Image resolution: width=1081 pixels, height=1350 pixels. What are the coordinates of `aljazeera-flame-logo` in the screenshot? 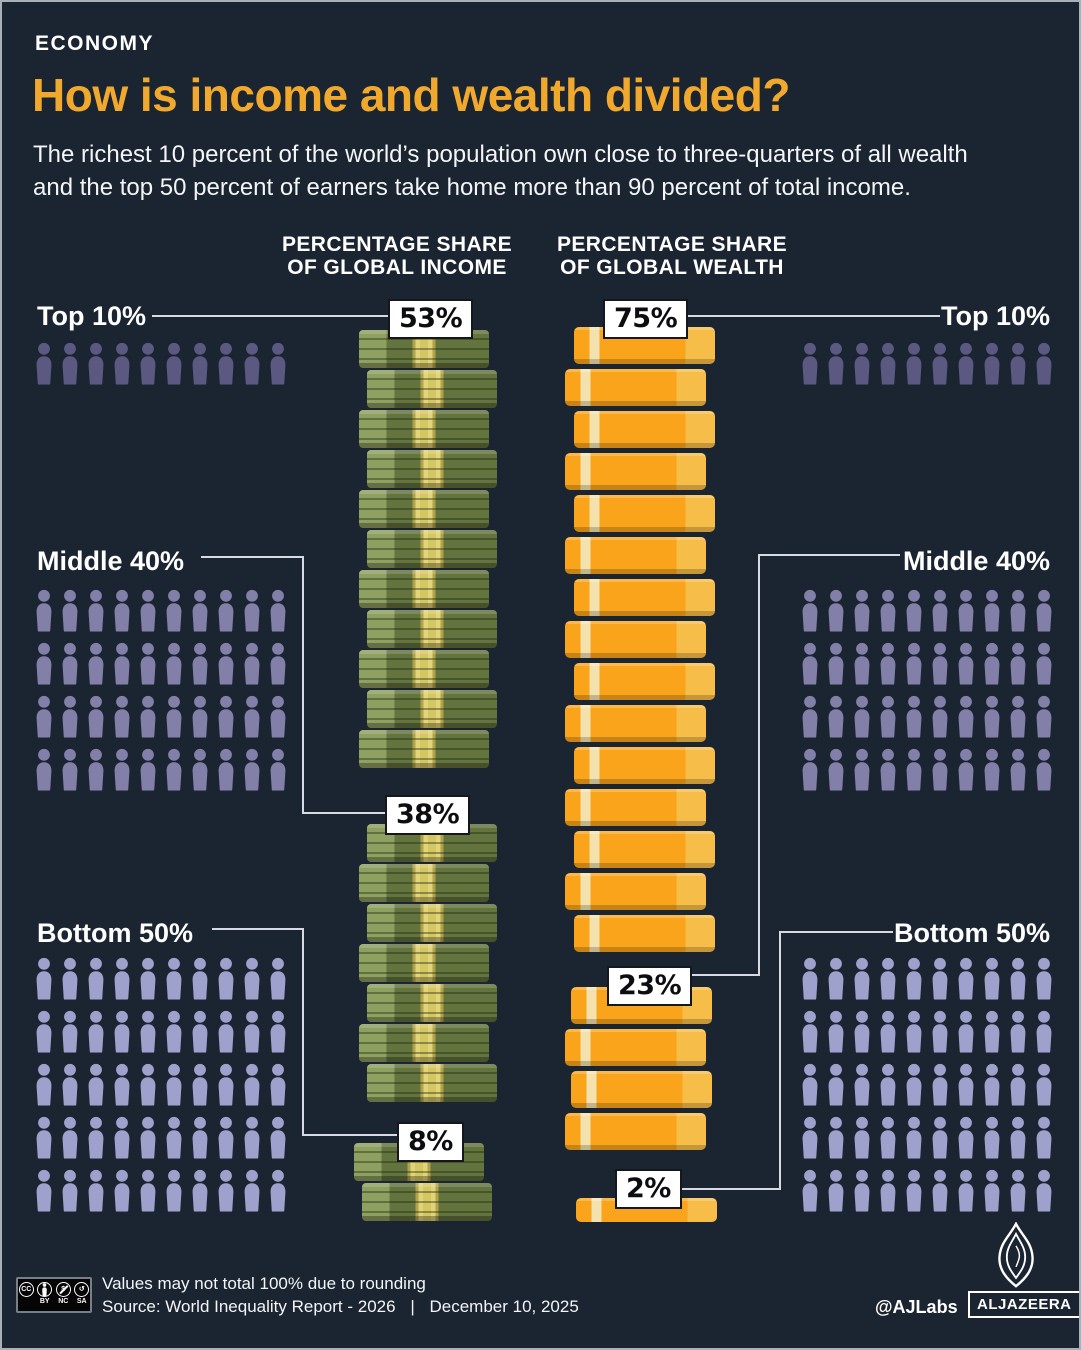 It's located at (1016, 1255).